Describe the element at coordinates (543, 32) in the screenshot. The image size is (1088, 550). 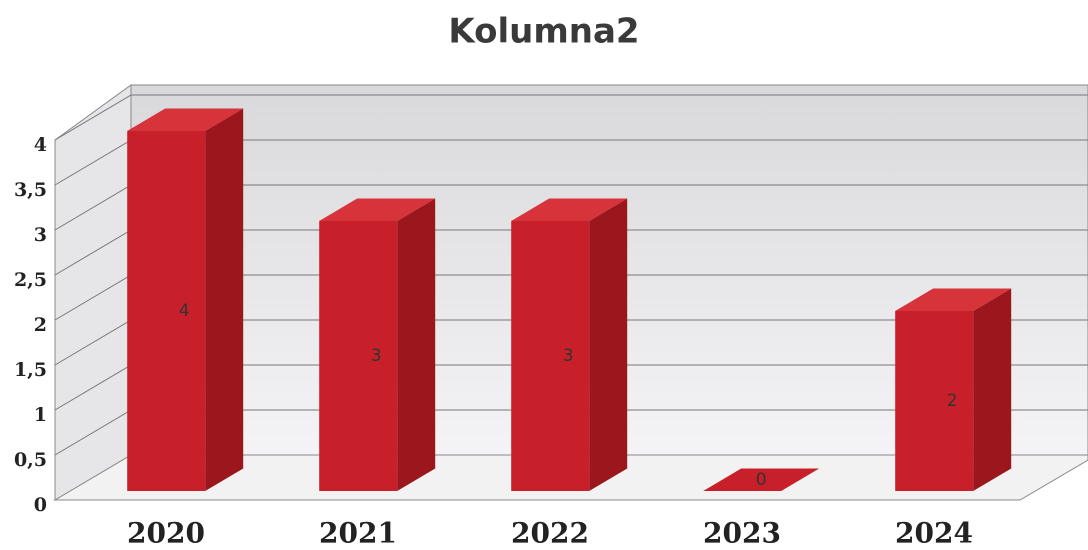
I see `chart-title: Kolumna2` at that location.